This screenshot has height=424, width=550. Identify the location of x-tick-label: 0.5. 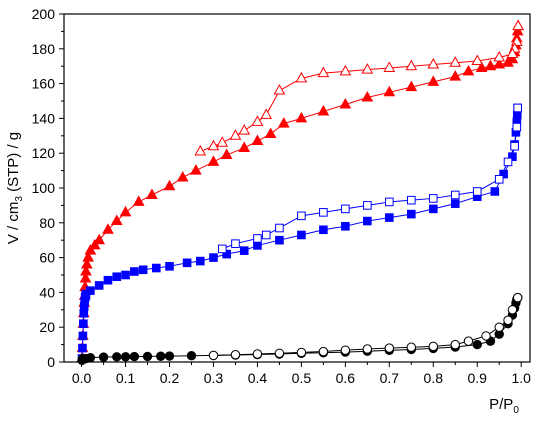
(302, 378).